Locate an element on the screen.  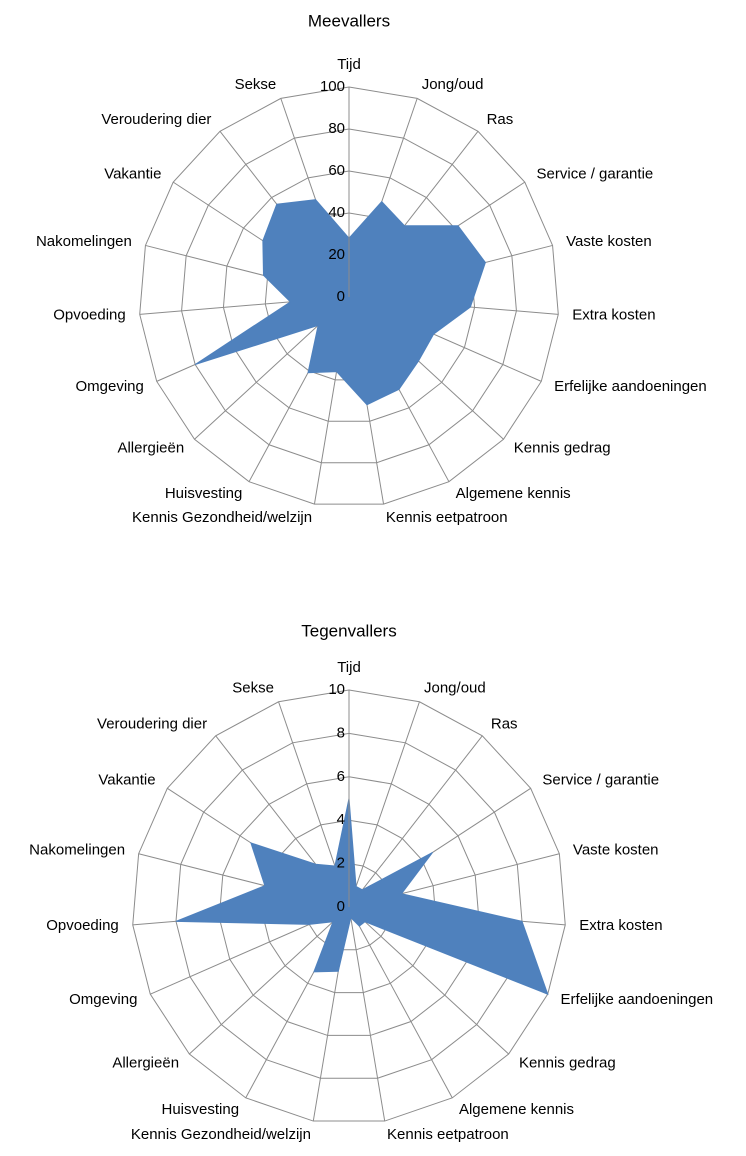
y-tick-label: 80 is located at coordinates (336, 128).